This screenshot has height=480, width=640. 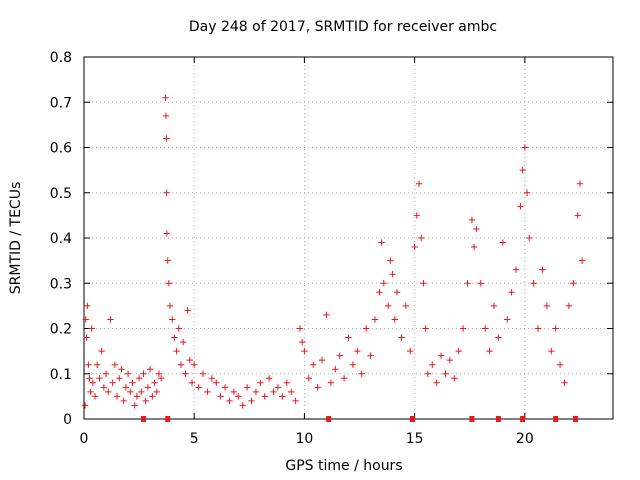 What do you see at coordinates (61, 194) in the screenshot?
I see `y-tick-label: 0.5` at bounding box center [61, 194].